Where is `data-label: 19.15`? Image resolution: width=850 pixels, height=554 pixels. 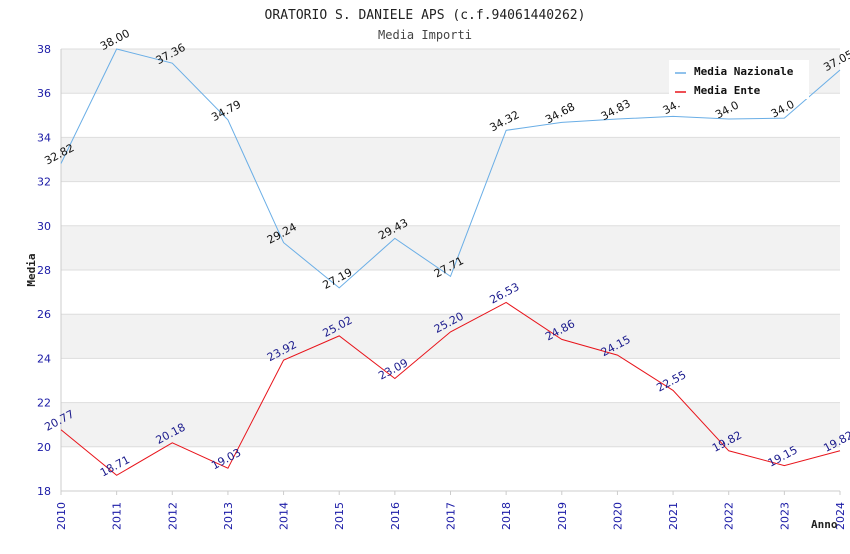
data-label: 19.15 is located at coordinates (783, 456).